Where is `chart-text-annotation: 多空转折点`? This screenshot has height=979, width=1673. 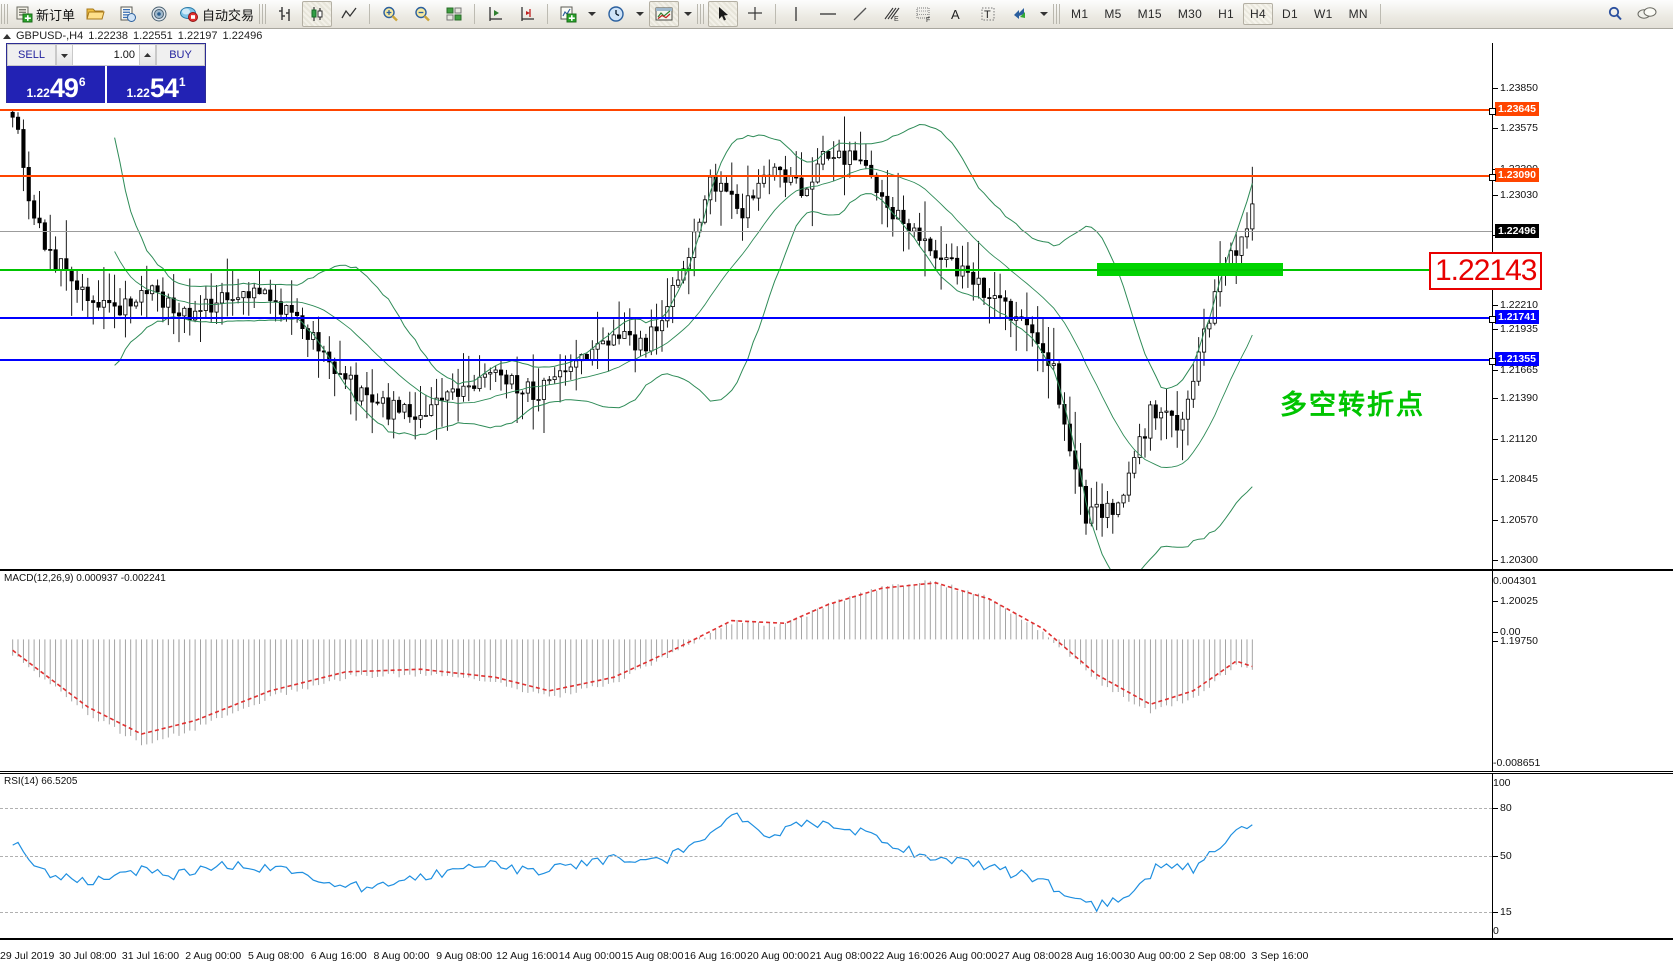 chart-text-annotation: 多空转折点 is located at coordinates (1352, 405).